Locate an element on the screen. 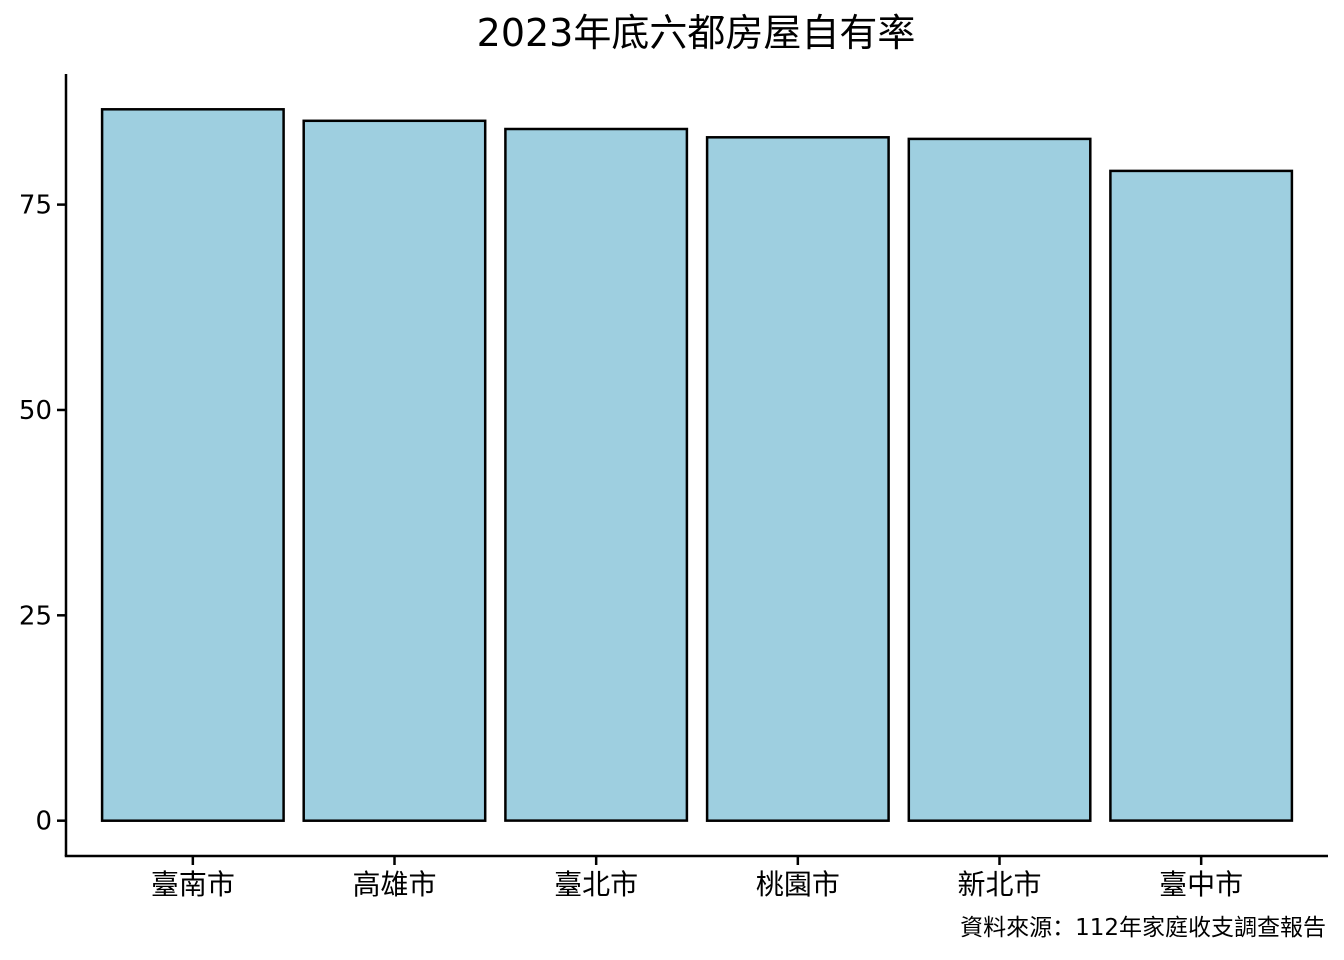 Image resolution: width=1344 pixels, height=960 pixels. y-tick-label-0: 0 is located at coordinates (43, 822).